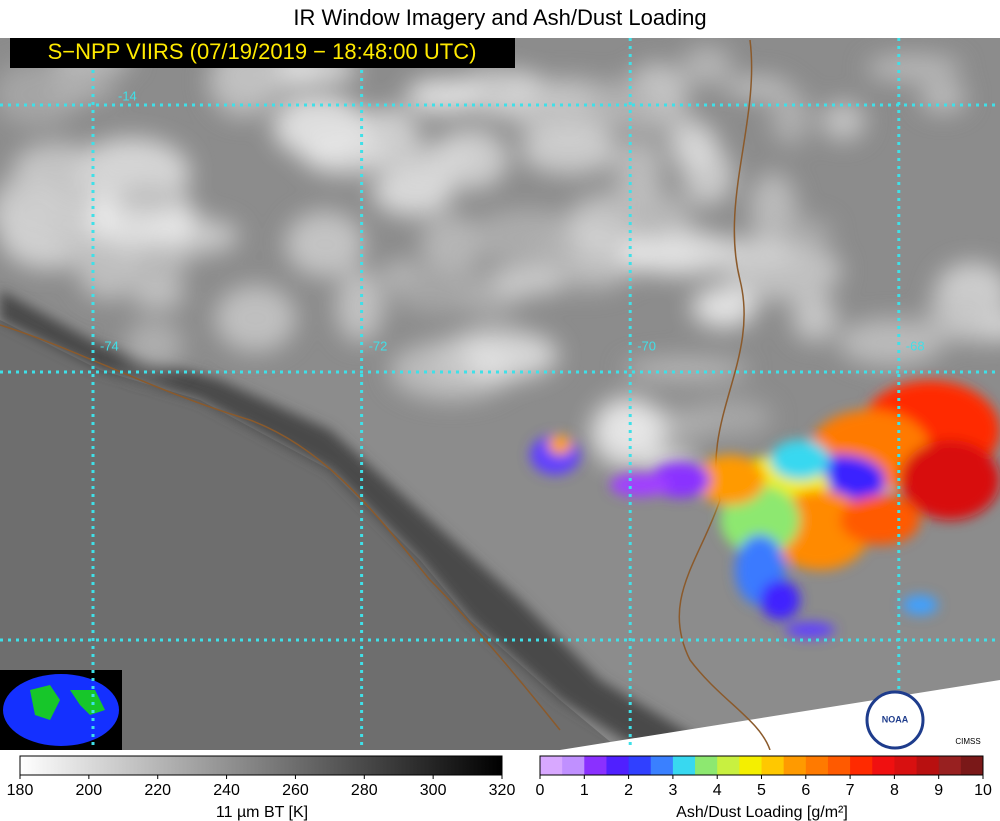  What do you see at coordinates (762, 812) in the screenshot?
I see `ash-colorbar-label: Ash/Dust Loading [g/m²]` at bounding box center [762, 812].